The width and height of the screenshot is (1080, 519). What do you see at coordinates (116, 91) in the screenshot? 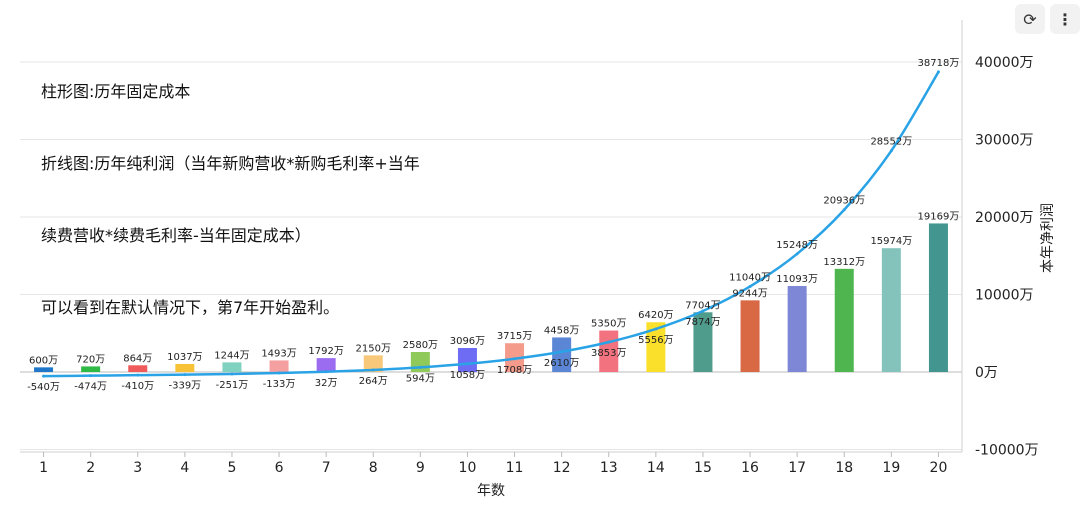
I see `note-line-1: 柱形图:历年固定成本` at bounding box center [116, 91].